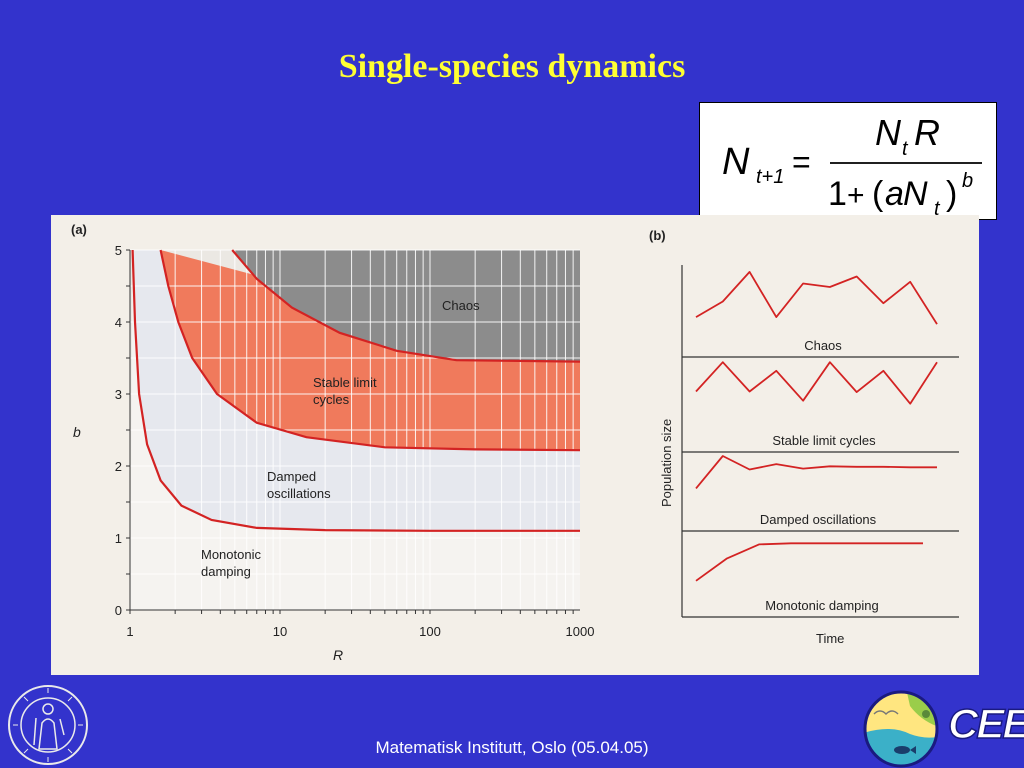 The width and height of the screenshot is (1024, 768). Describe the element at coordinates (118, 250) in the screenshot. I see `y-tick-label-a: 5` at that location.